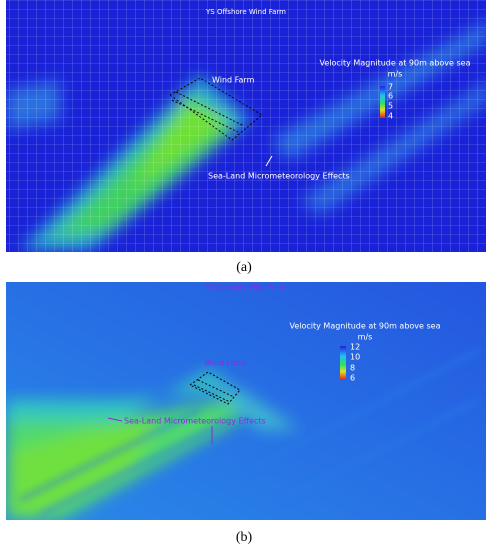  What do you see at coordinates (352, 368) in the screenshot?
I see `colorbar-tick: 8` at bounding box center [352, 368].